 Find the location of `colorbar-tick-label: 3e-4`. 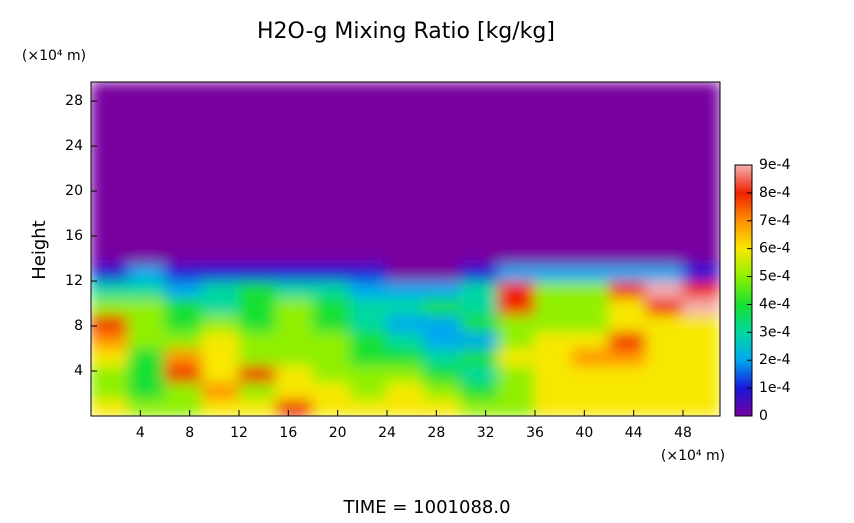

colorbar-tick-label: 3e-4 is located at coordinates (775, 332).